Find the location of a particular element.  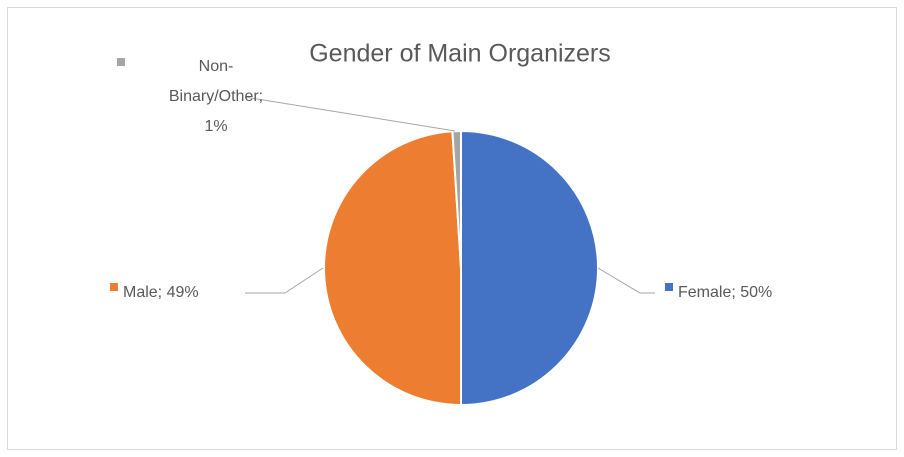

chart-title: Gender of Main Organizers is located at coordinates (460, 54).